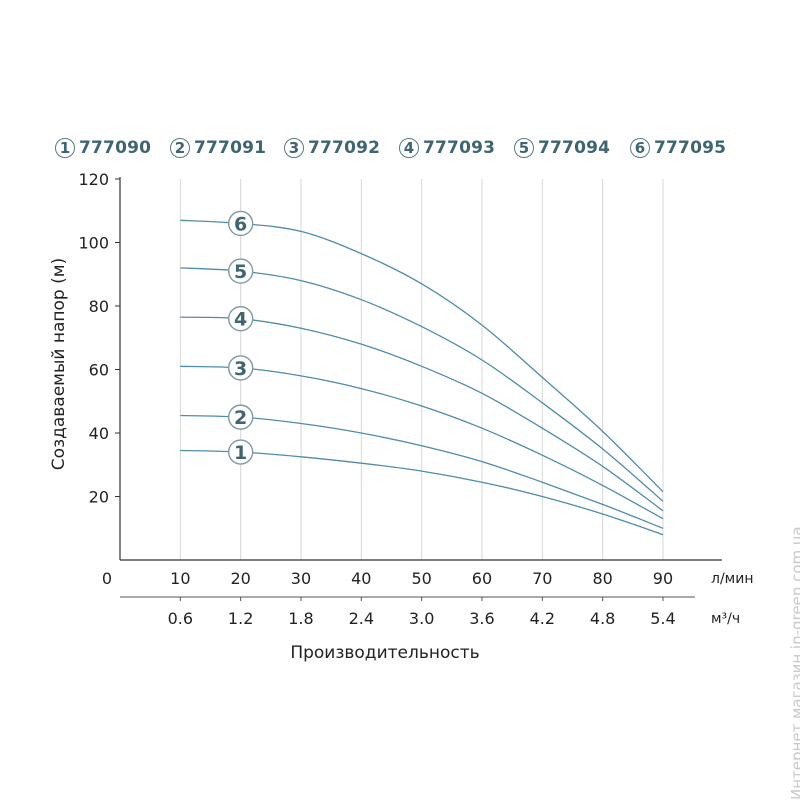 The width and height of the screenshot is (800, 800). Describe the element at coordinates (421, 578) in the screenshot. I see `x-tick-label: 50` at that location.